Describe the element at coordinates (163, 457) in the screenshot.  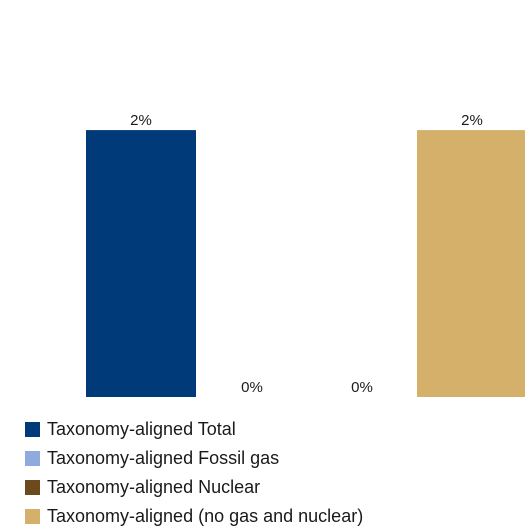
I see `legend-label-fossil-gas: Taxonomy-aligned Fossil gas` at that location.